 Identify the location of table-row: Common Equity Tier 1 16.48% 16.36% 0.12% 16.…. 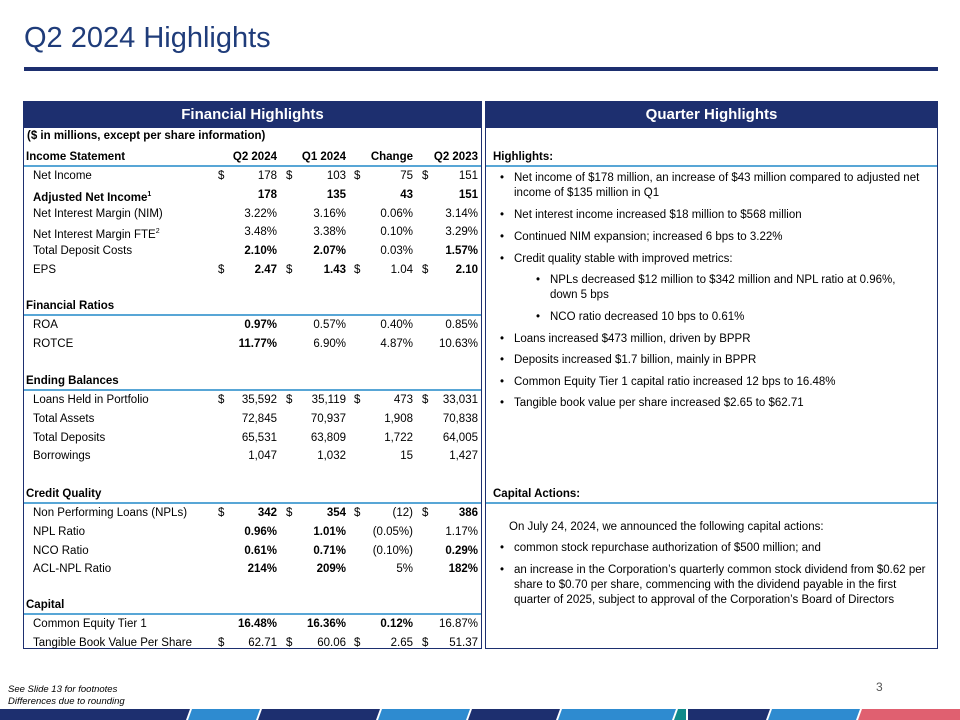
(252, 624).